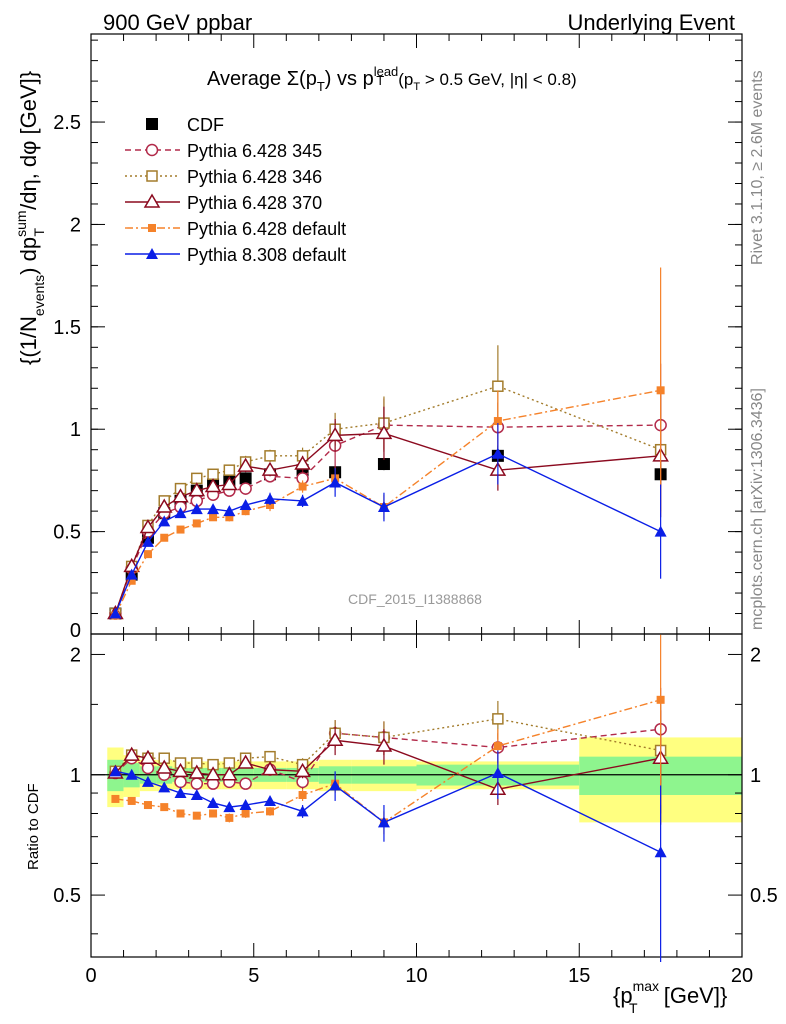  I want to click on mcplots-credit-text: mcplots.cern.ch [arXiv:1306.3436], so click(757, 509).